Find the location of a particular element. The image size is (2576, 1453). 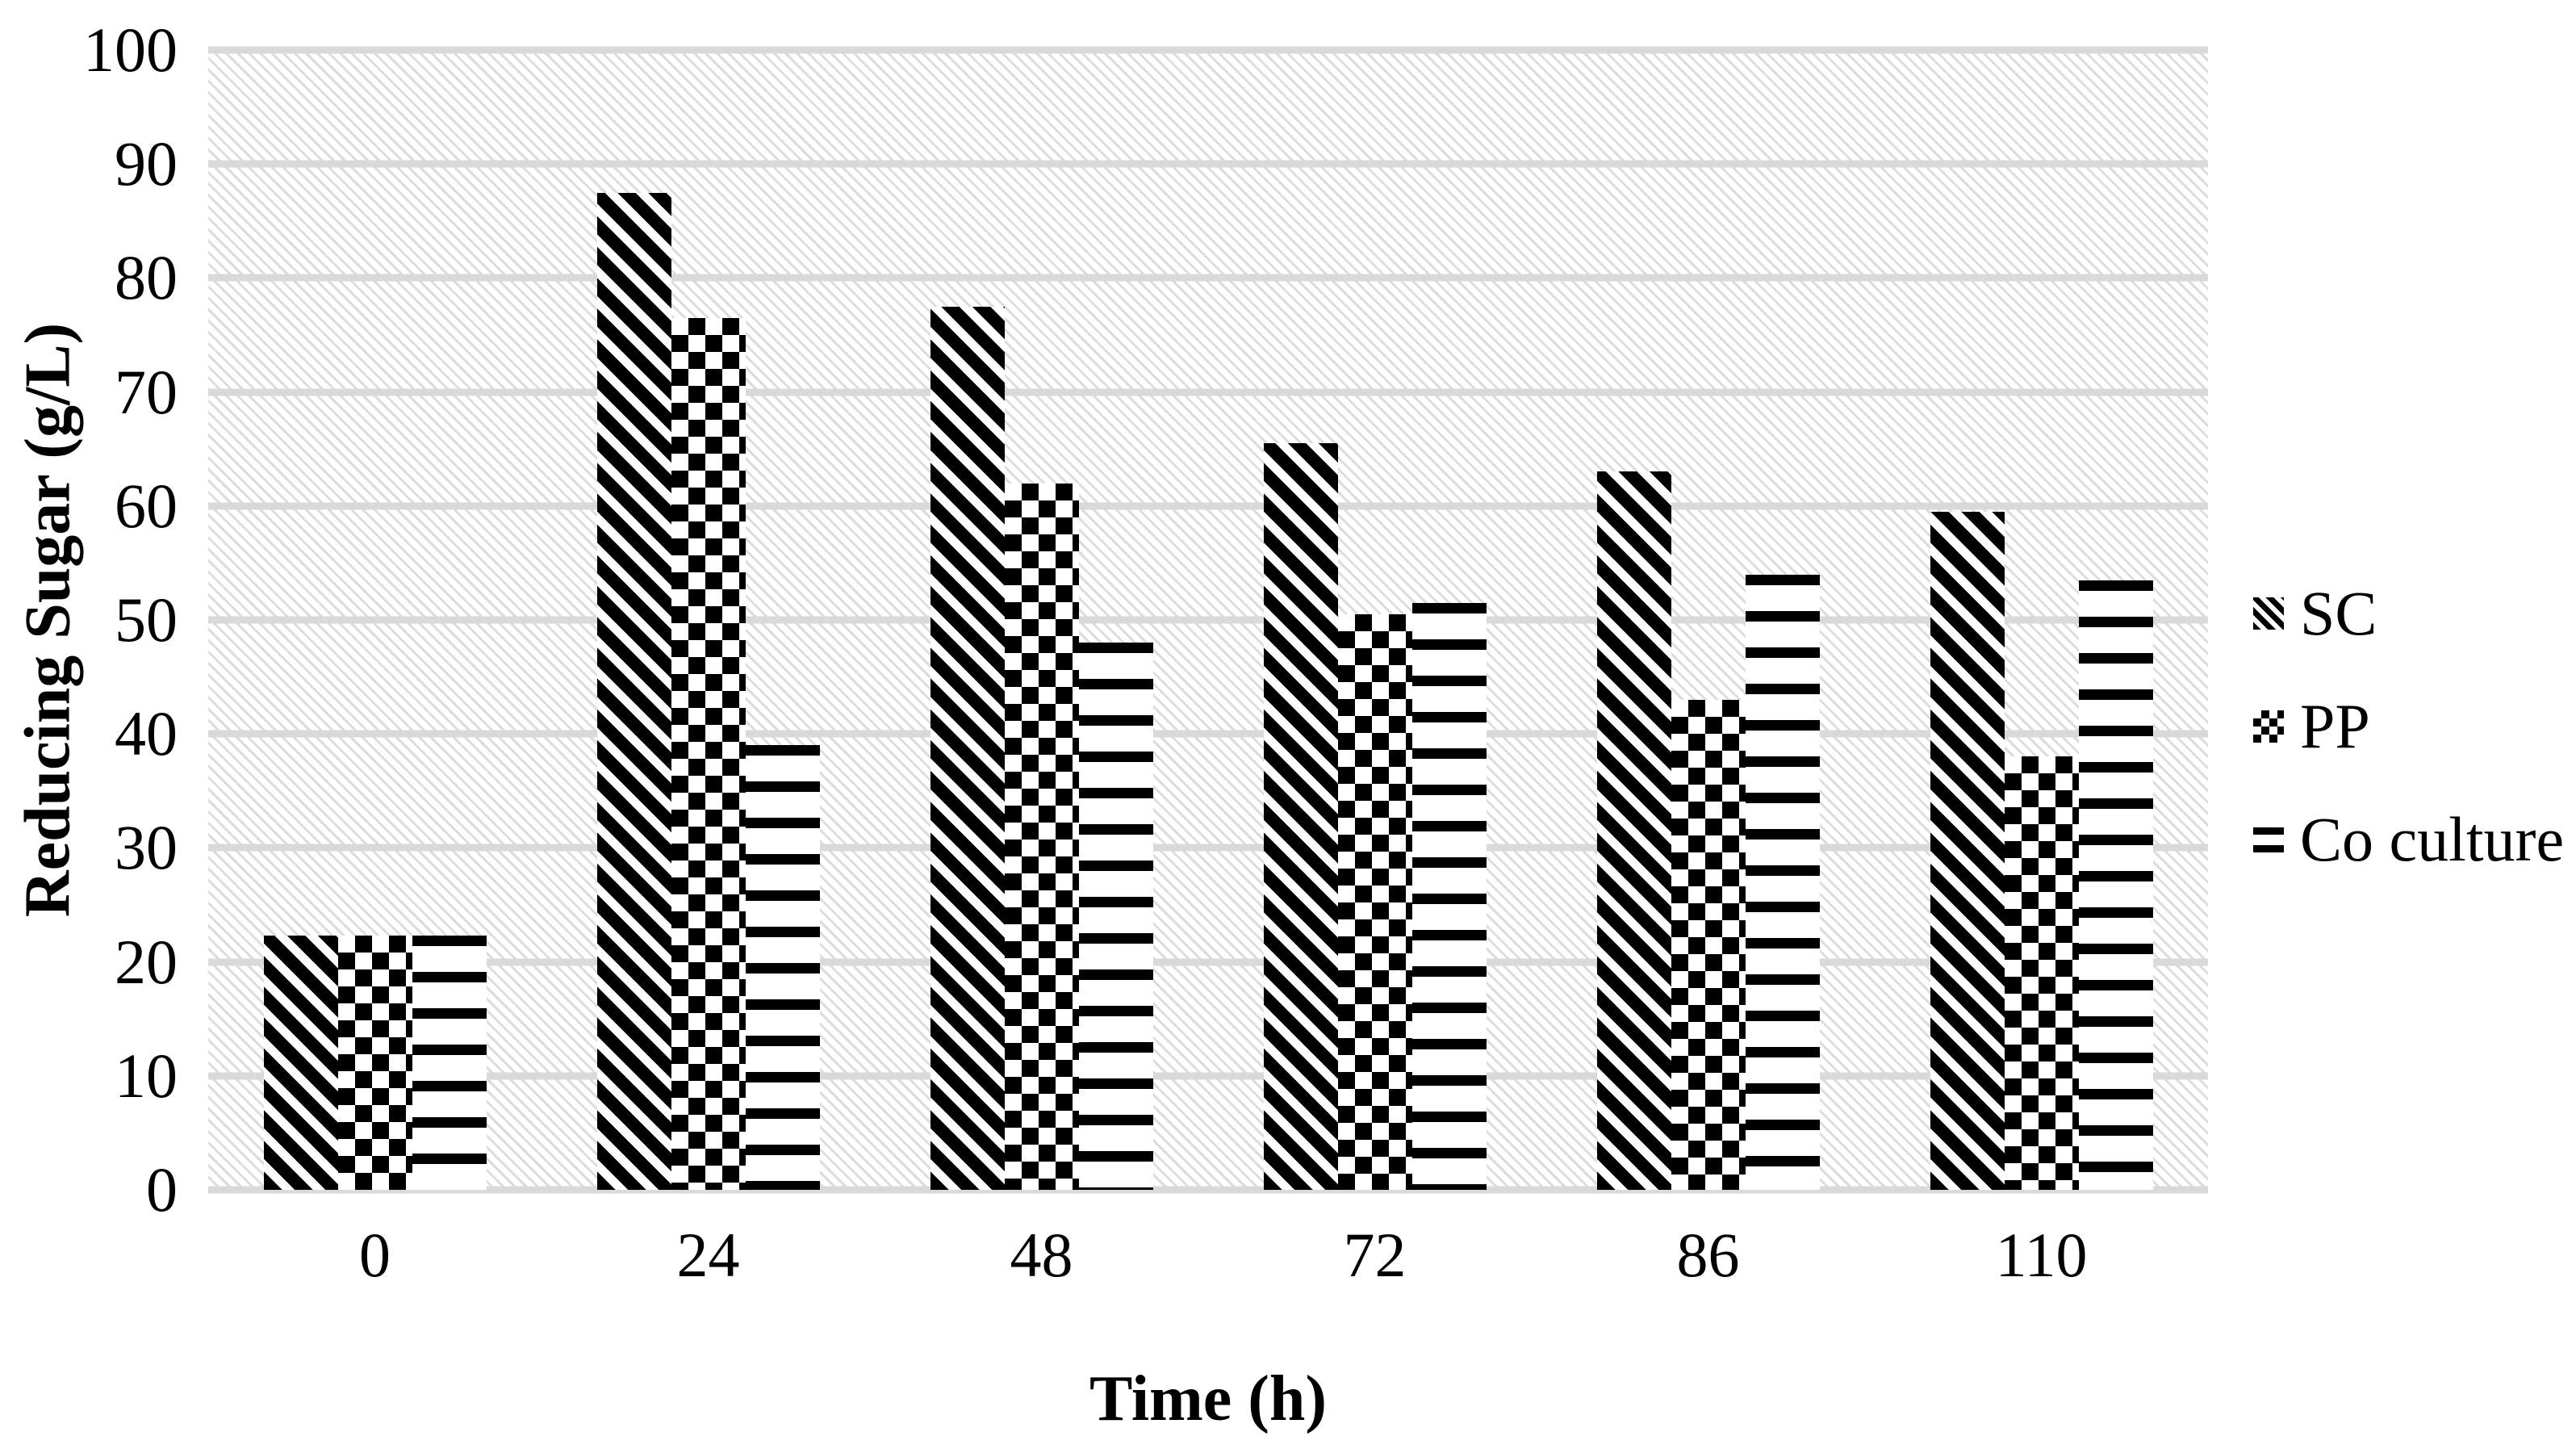

y-tick-label: 80 is located at coordinates (146, 277).